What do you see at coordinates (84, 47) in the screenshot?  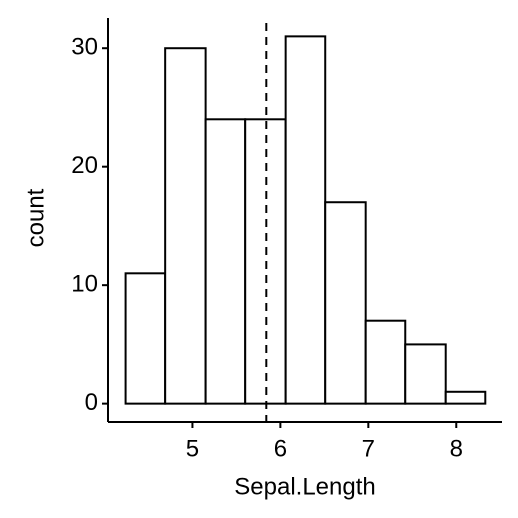 I see `y-tick-label: 30` at bounding box center [84, 47].